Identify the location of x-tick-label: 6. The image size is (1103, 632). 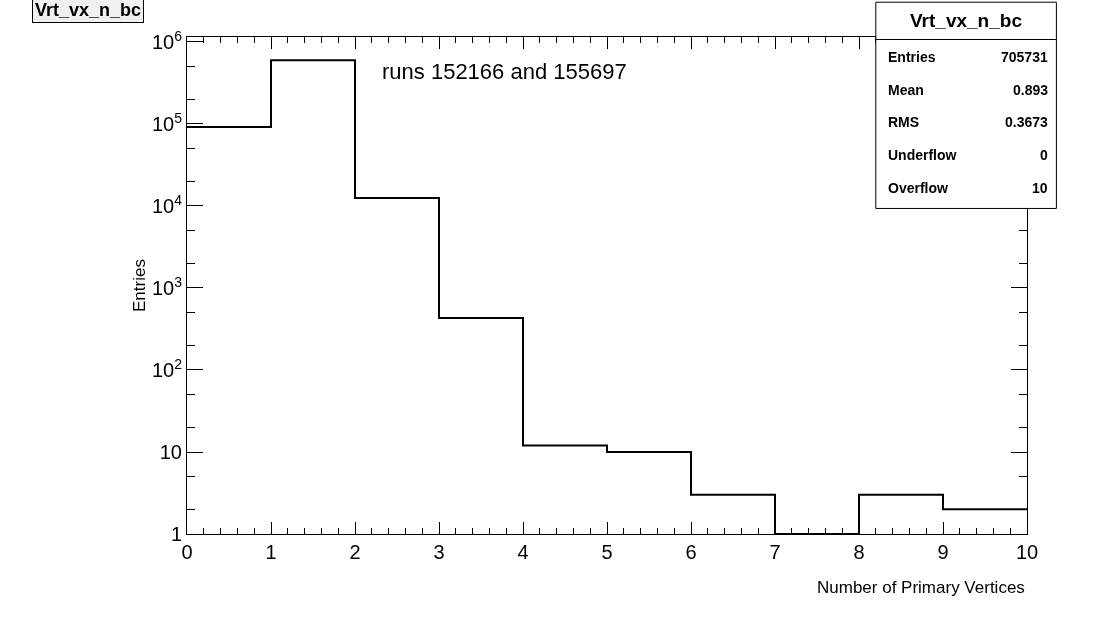
(691, 552).